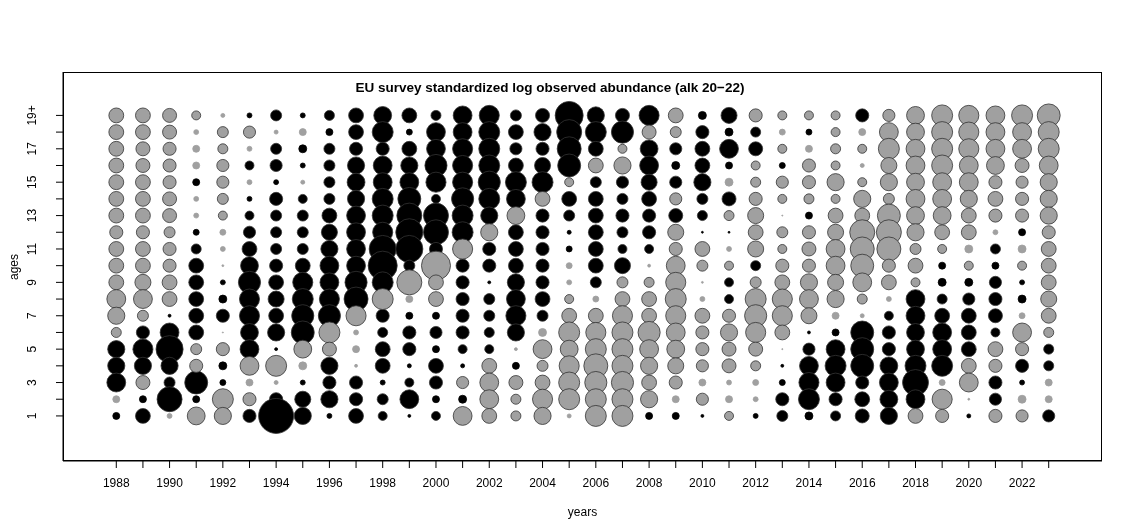  Describe the element at coordinates (32, 182) in the screenshot. I see `y-tick-label: 15` at that location.